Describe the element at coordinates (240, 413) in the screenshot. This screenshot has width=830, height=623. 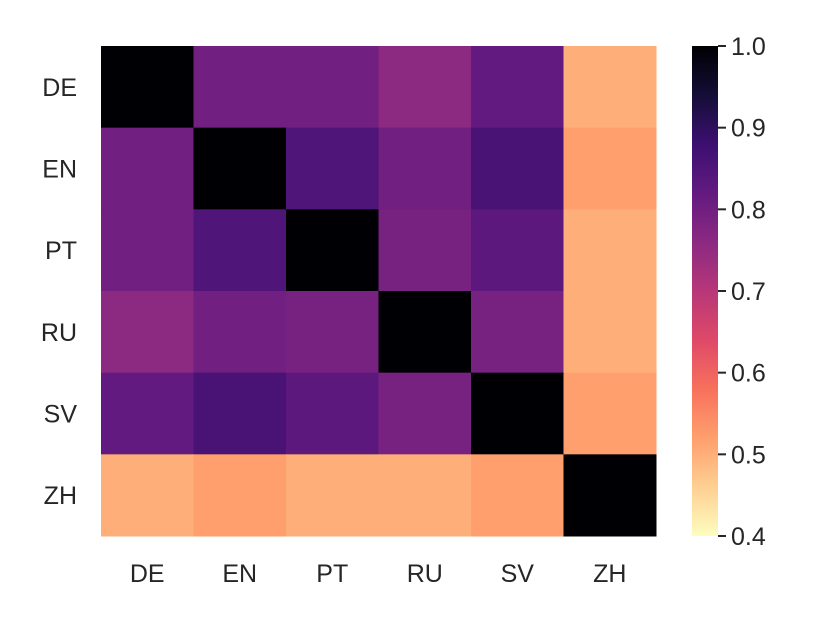
I see `heatmap-cell-sv-en` at that location.